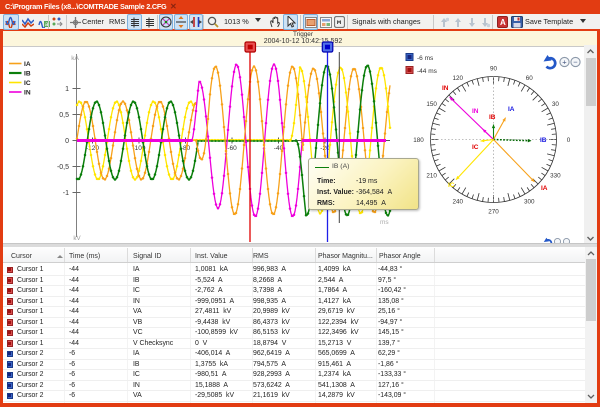 The width and height of the screenshot is (600, 407). I want to click on svg-text: 90, so click(494, 68).